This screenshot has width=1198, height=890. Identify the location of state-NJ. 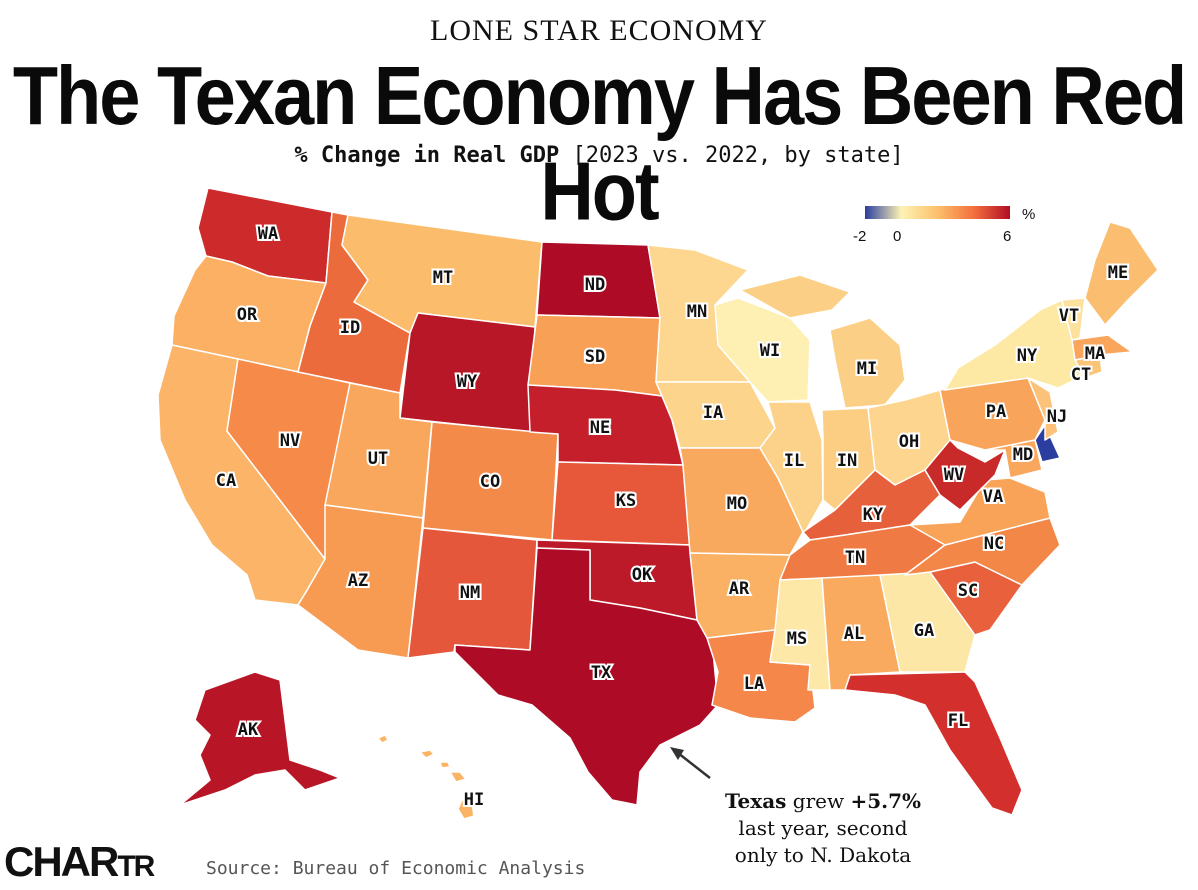
(1043, 409).